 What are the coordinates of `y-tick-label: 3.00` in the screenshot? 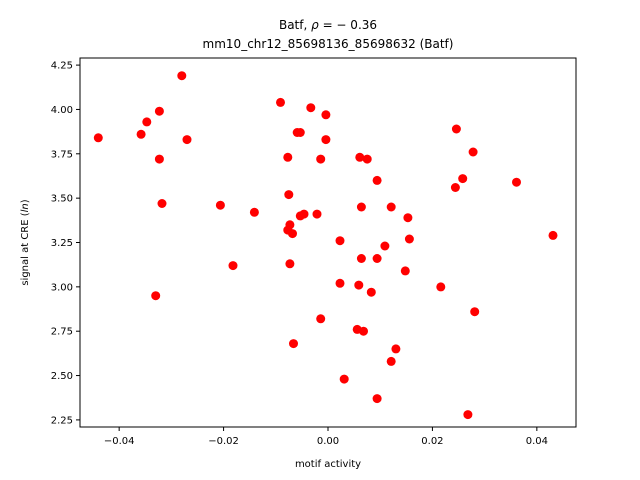 It's located at (62, 287).